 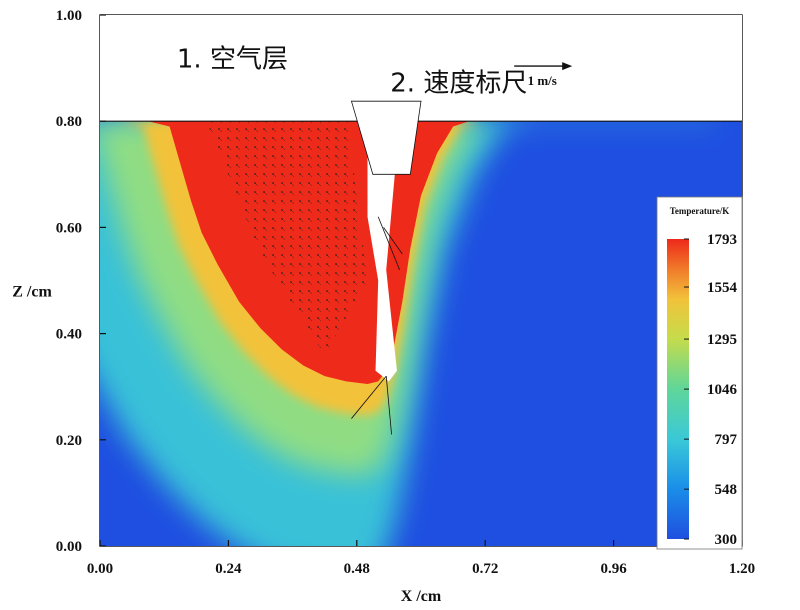 What do you see at coordinates (722, 390) in the screenshot?
I see `colorbar-tick-label: 1046` at bounding box center [722, 390].